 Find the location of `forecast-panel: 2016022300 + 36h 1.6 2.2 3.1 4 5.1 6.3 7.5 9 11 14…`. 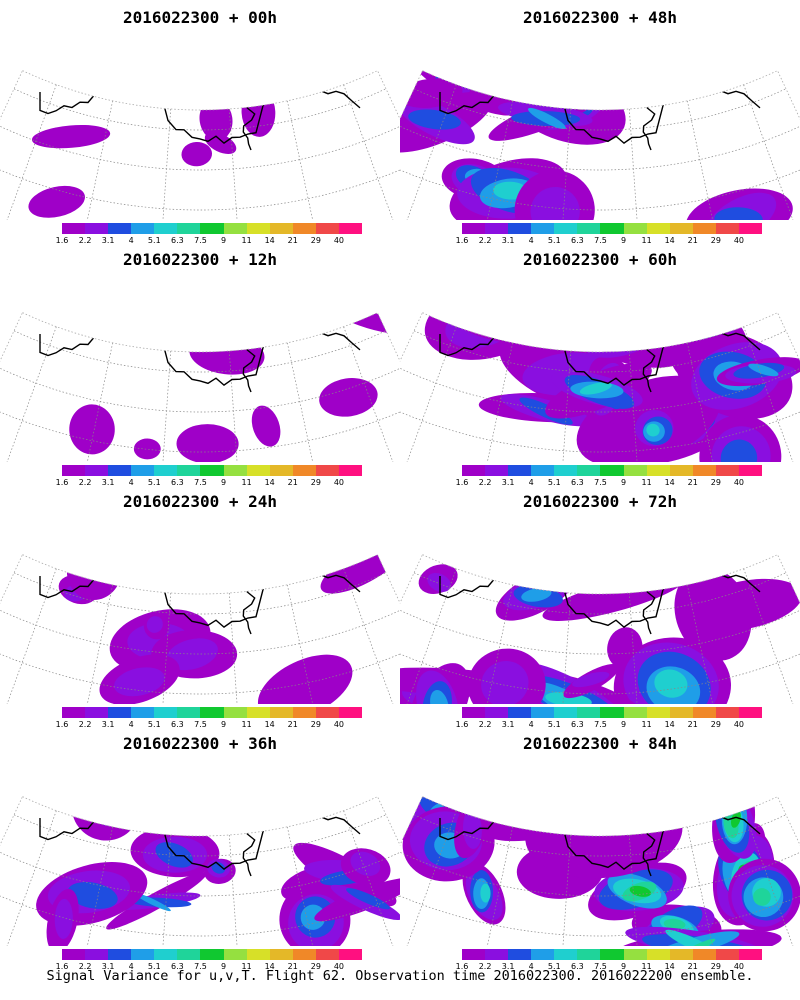

forecast-panel: 2016022300 + 36h 1.6 2.2 3.1 4 5.1 6.3 7.5 9 11 14… is located at coordinates (200, 848).